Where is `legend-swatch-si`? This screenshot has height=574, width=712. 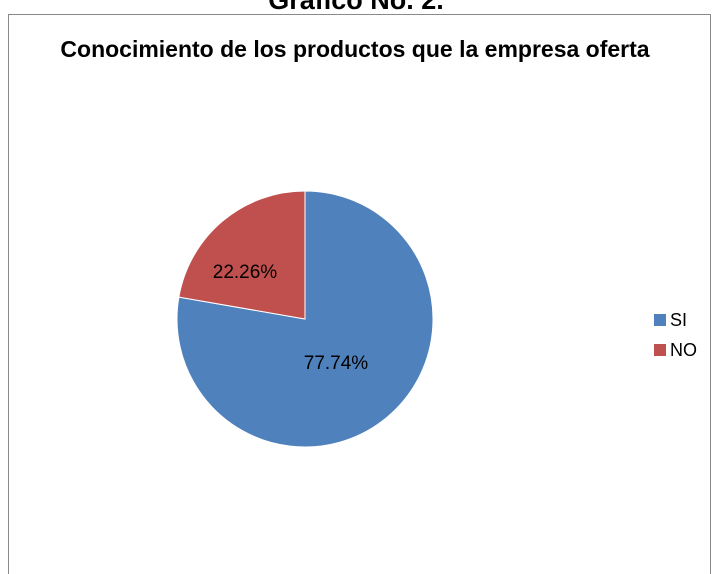 legend-swatch-si is located at coordinates (660, 320).